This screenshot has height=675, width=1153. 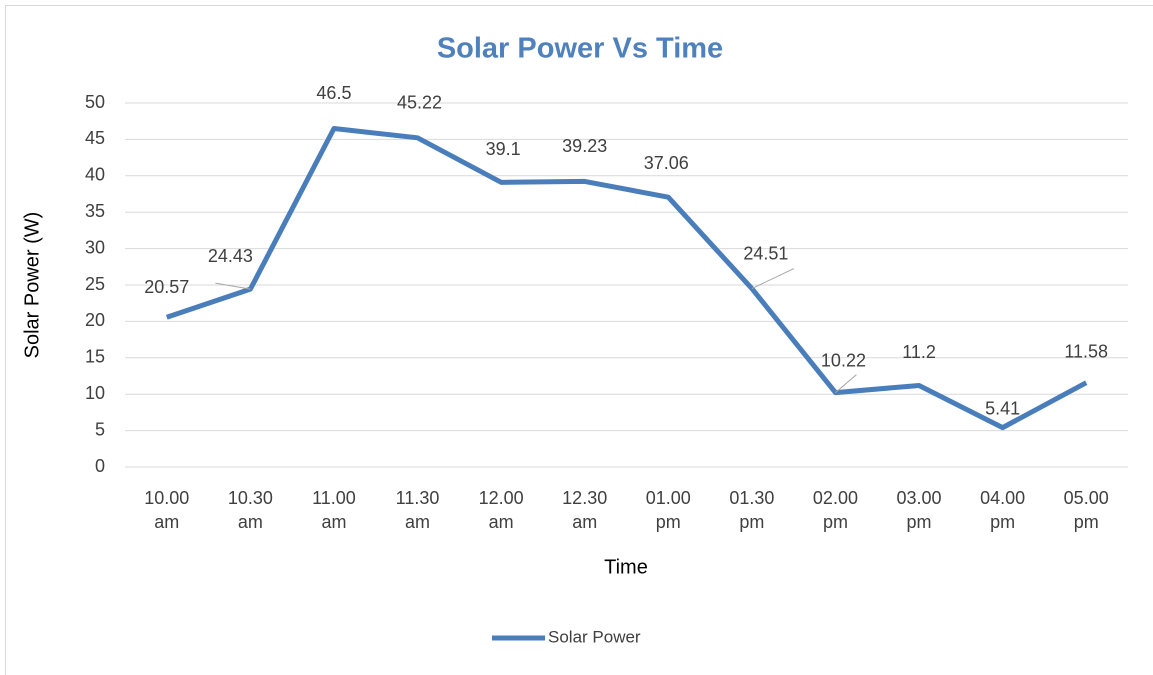 What do you see at coordinates (333, 93) in the screenshot?
I see `data-label: 46.5` at bounding box center [333, 93].